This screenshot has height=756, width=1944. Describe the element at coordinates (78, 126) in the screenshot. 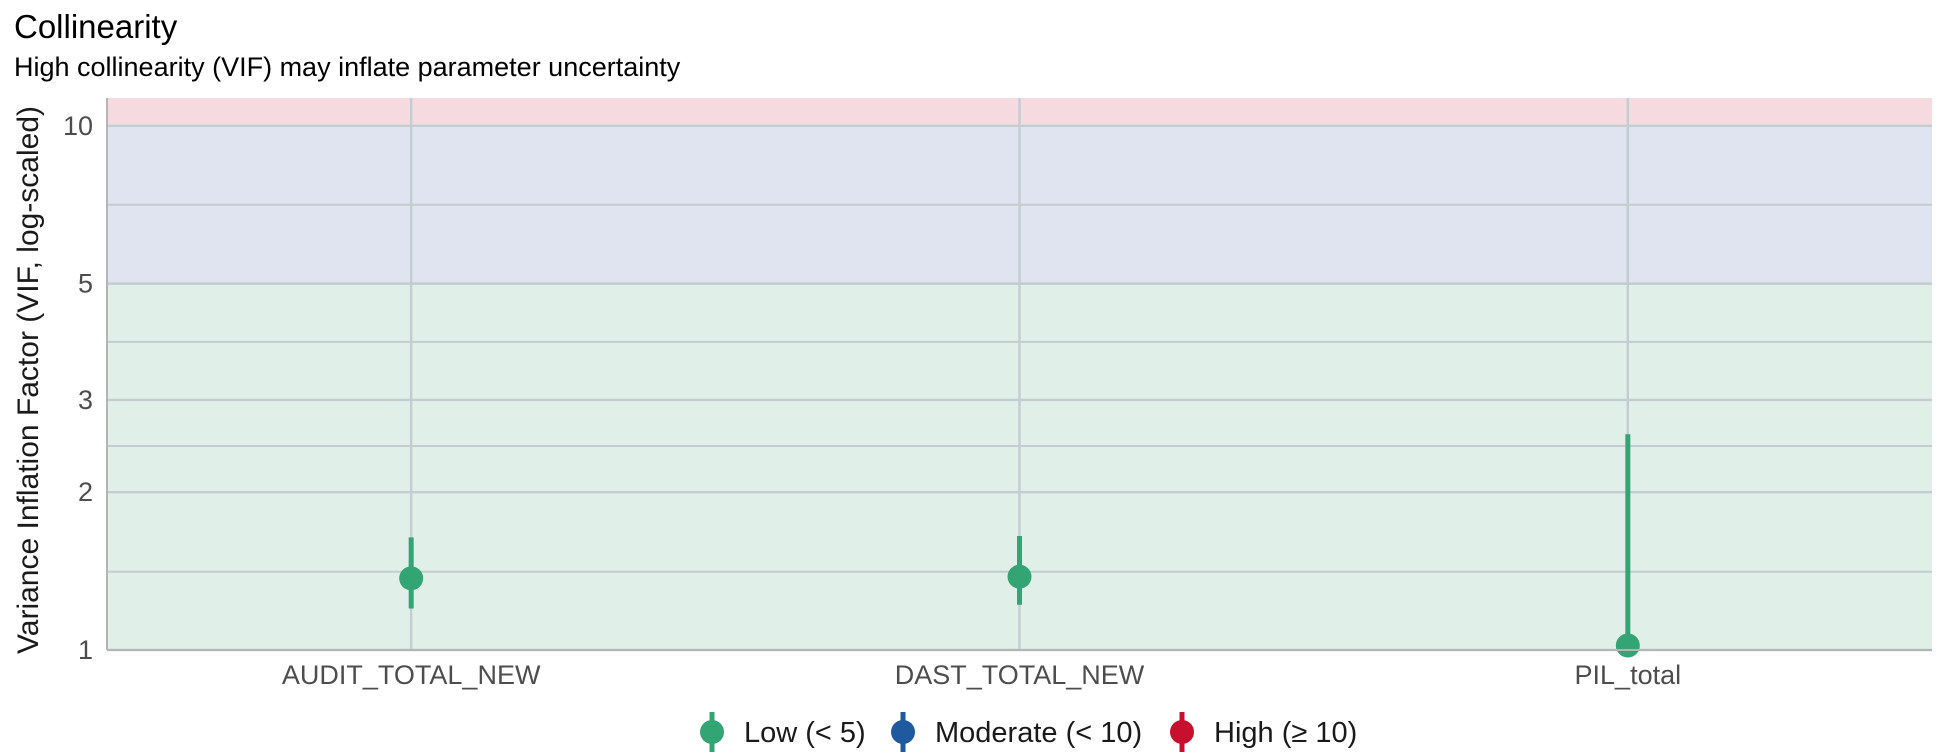

I see `y-tick-label: 10` at that location.